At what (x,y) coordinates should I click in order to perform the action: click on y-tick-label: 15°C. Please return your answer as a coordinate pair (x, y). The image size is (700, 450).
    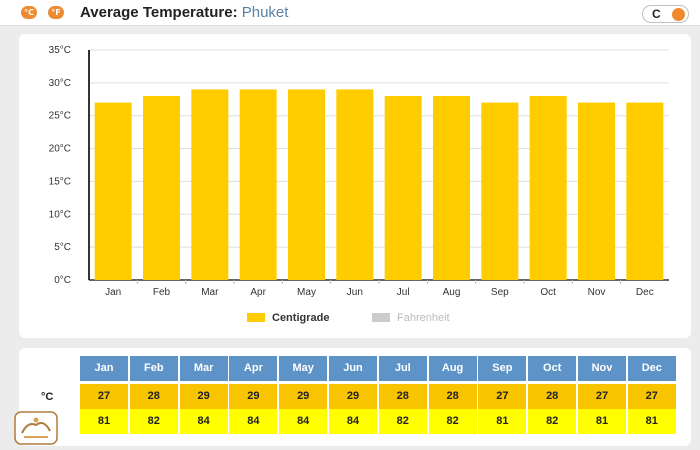
    Looking at the image, I should click on (60, 181).